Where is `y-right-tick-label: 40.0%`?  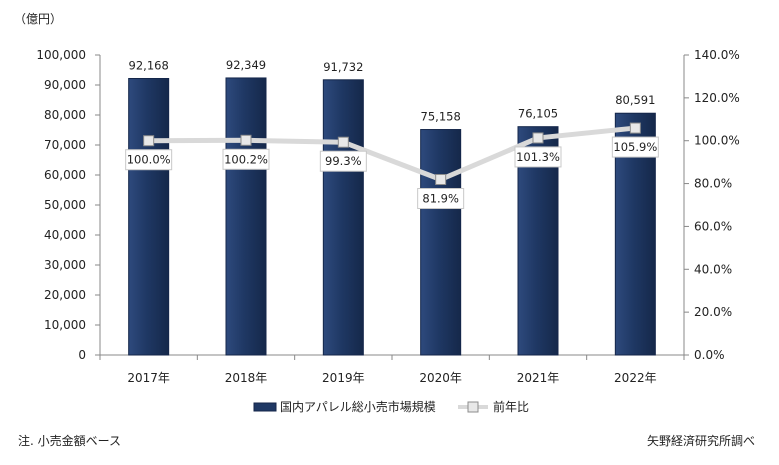
y-right-tick-label: 40.0% is located at coordinates (713, 269).